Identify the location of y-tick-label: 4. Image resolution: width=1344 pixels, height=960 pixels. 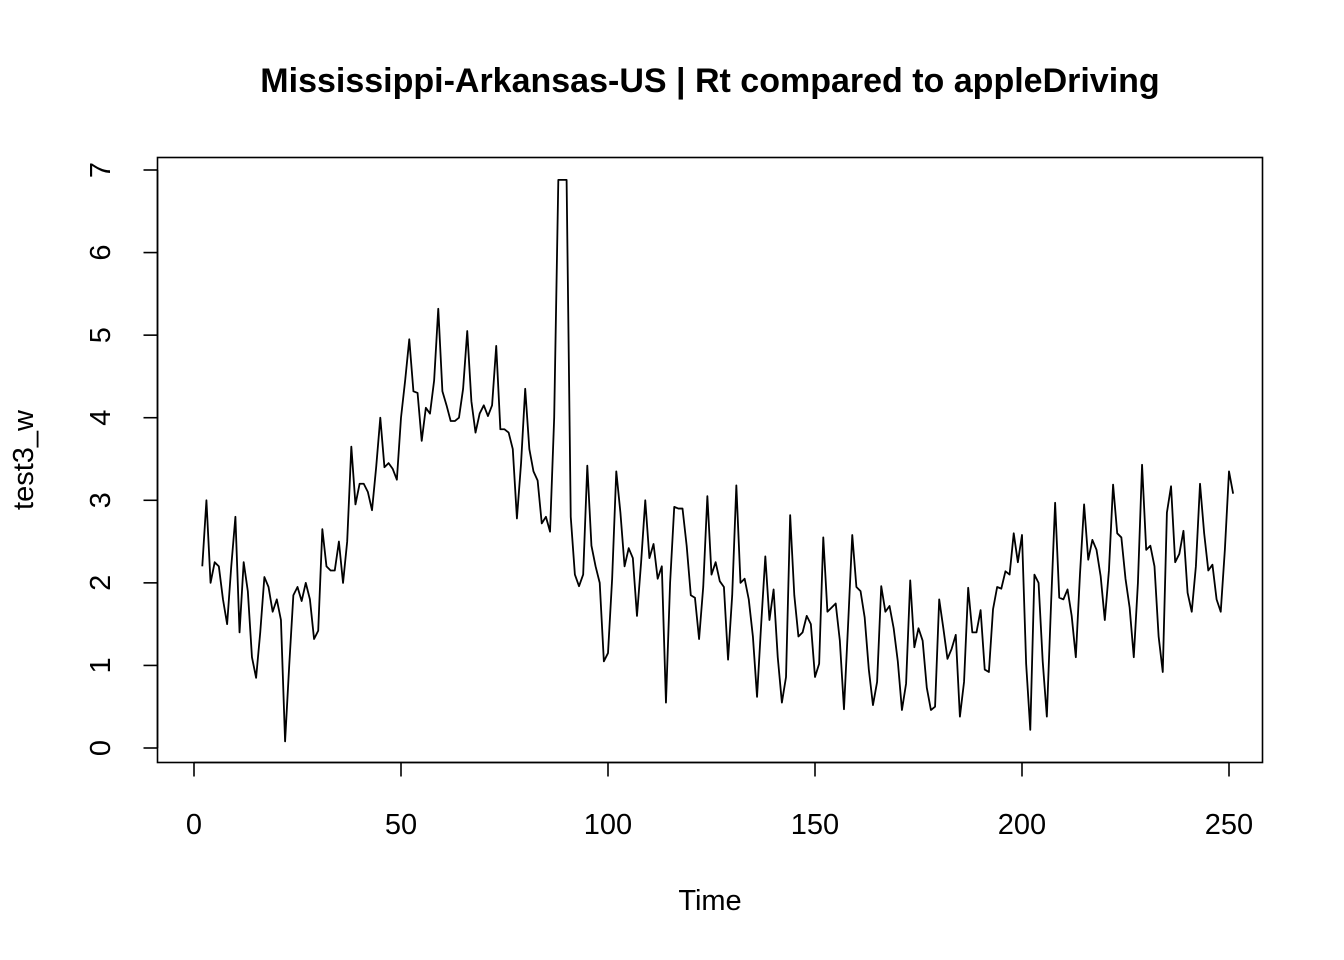
(101, 418).